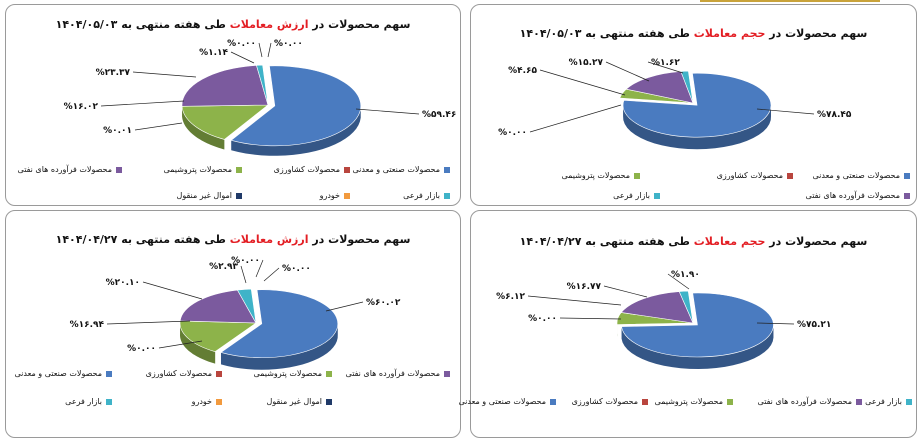 The height and width of the screenshot is (442, 923). Describe the element at coordinates (790, 1) in the screenshot. I see `top-strip` at that location.